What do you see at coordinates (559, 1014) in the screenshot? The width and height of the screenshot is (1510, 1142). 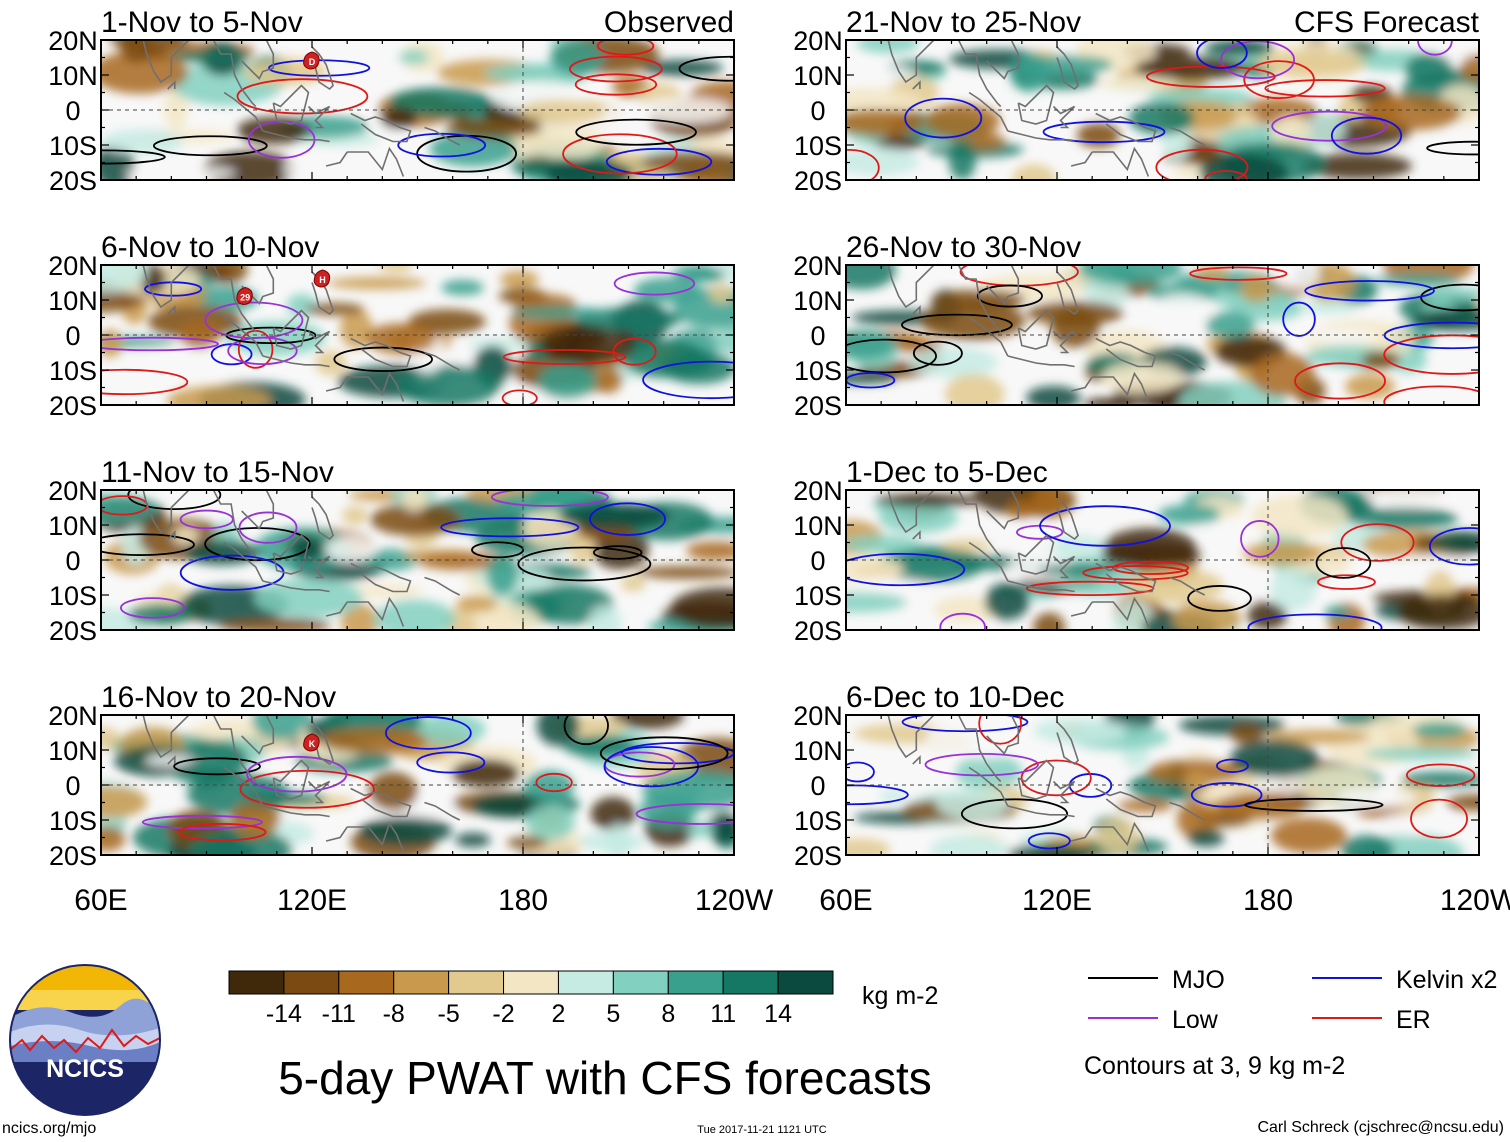 I see `colorbar-tick-label: 2` at bounding box center [559, 1014].